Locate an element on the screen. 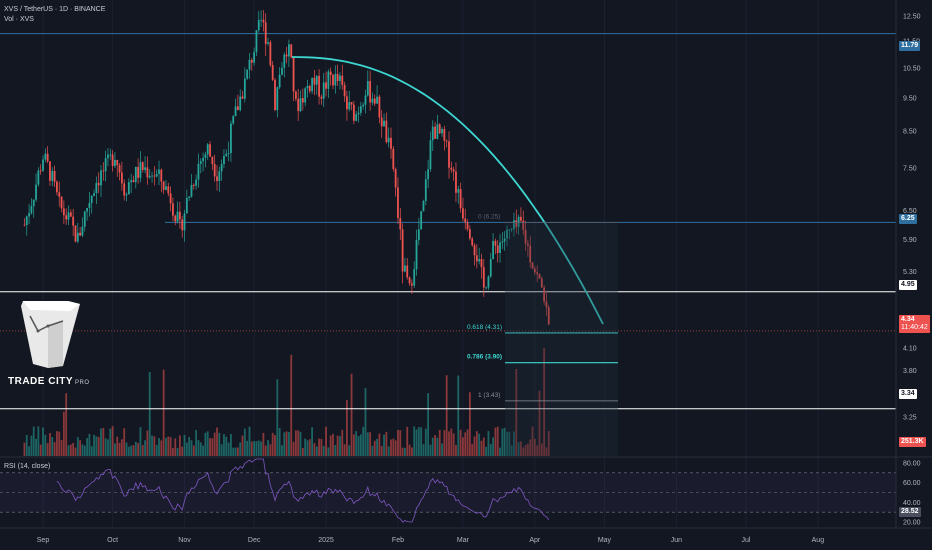 The image size is (932, 550). rsi-label: RSI (14, close) is located at coordinates (27, 466).